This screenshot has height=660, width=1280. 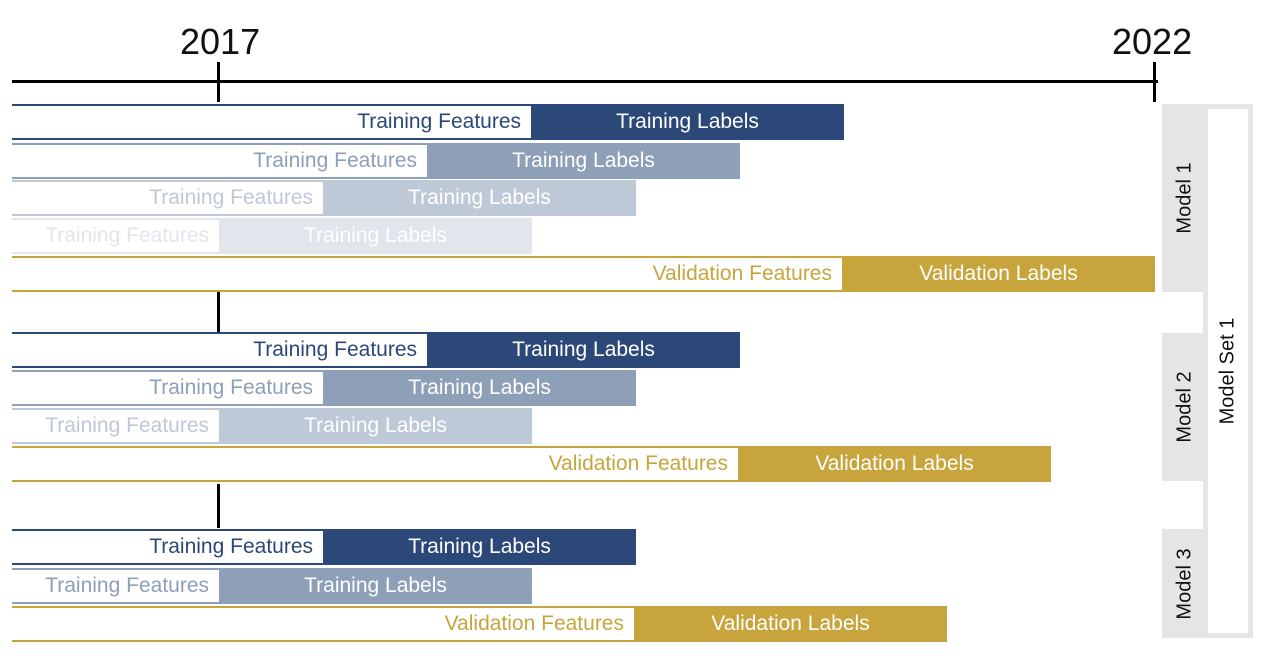 I want to click on timeline-axis, so click(x=585, y=81).